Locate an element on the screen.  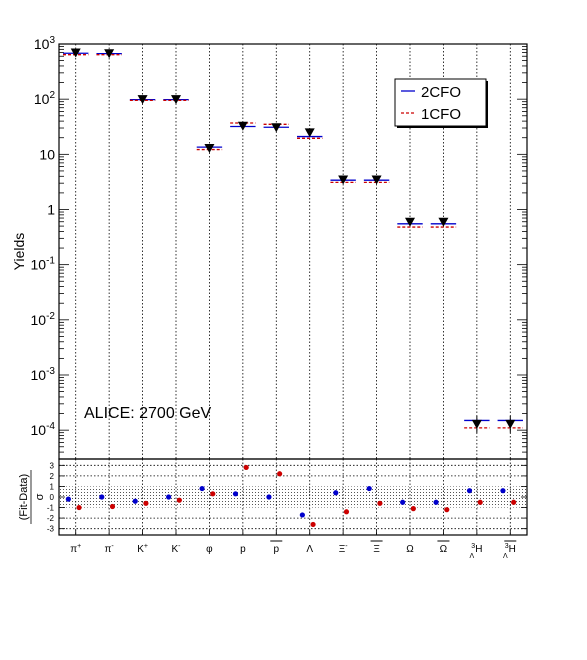
residual-y-tick-label: -2 is located at coordinates (51, 518).